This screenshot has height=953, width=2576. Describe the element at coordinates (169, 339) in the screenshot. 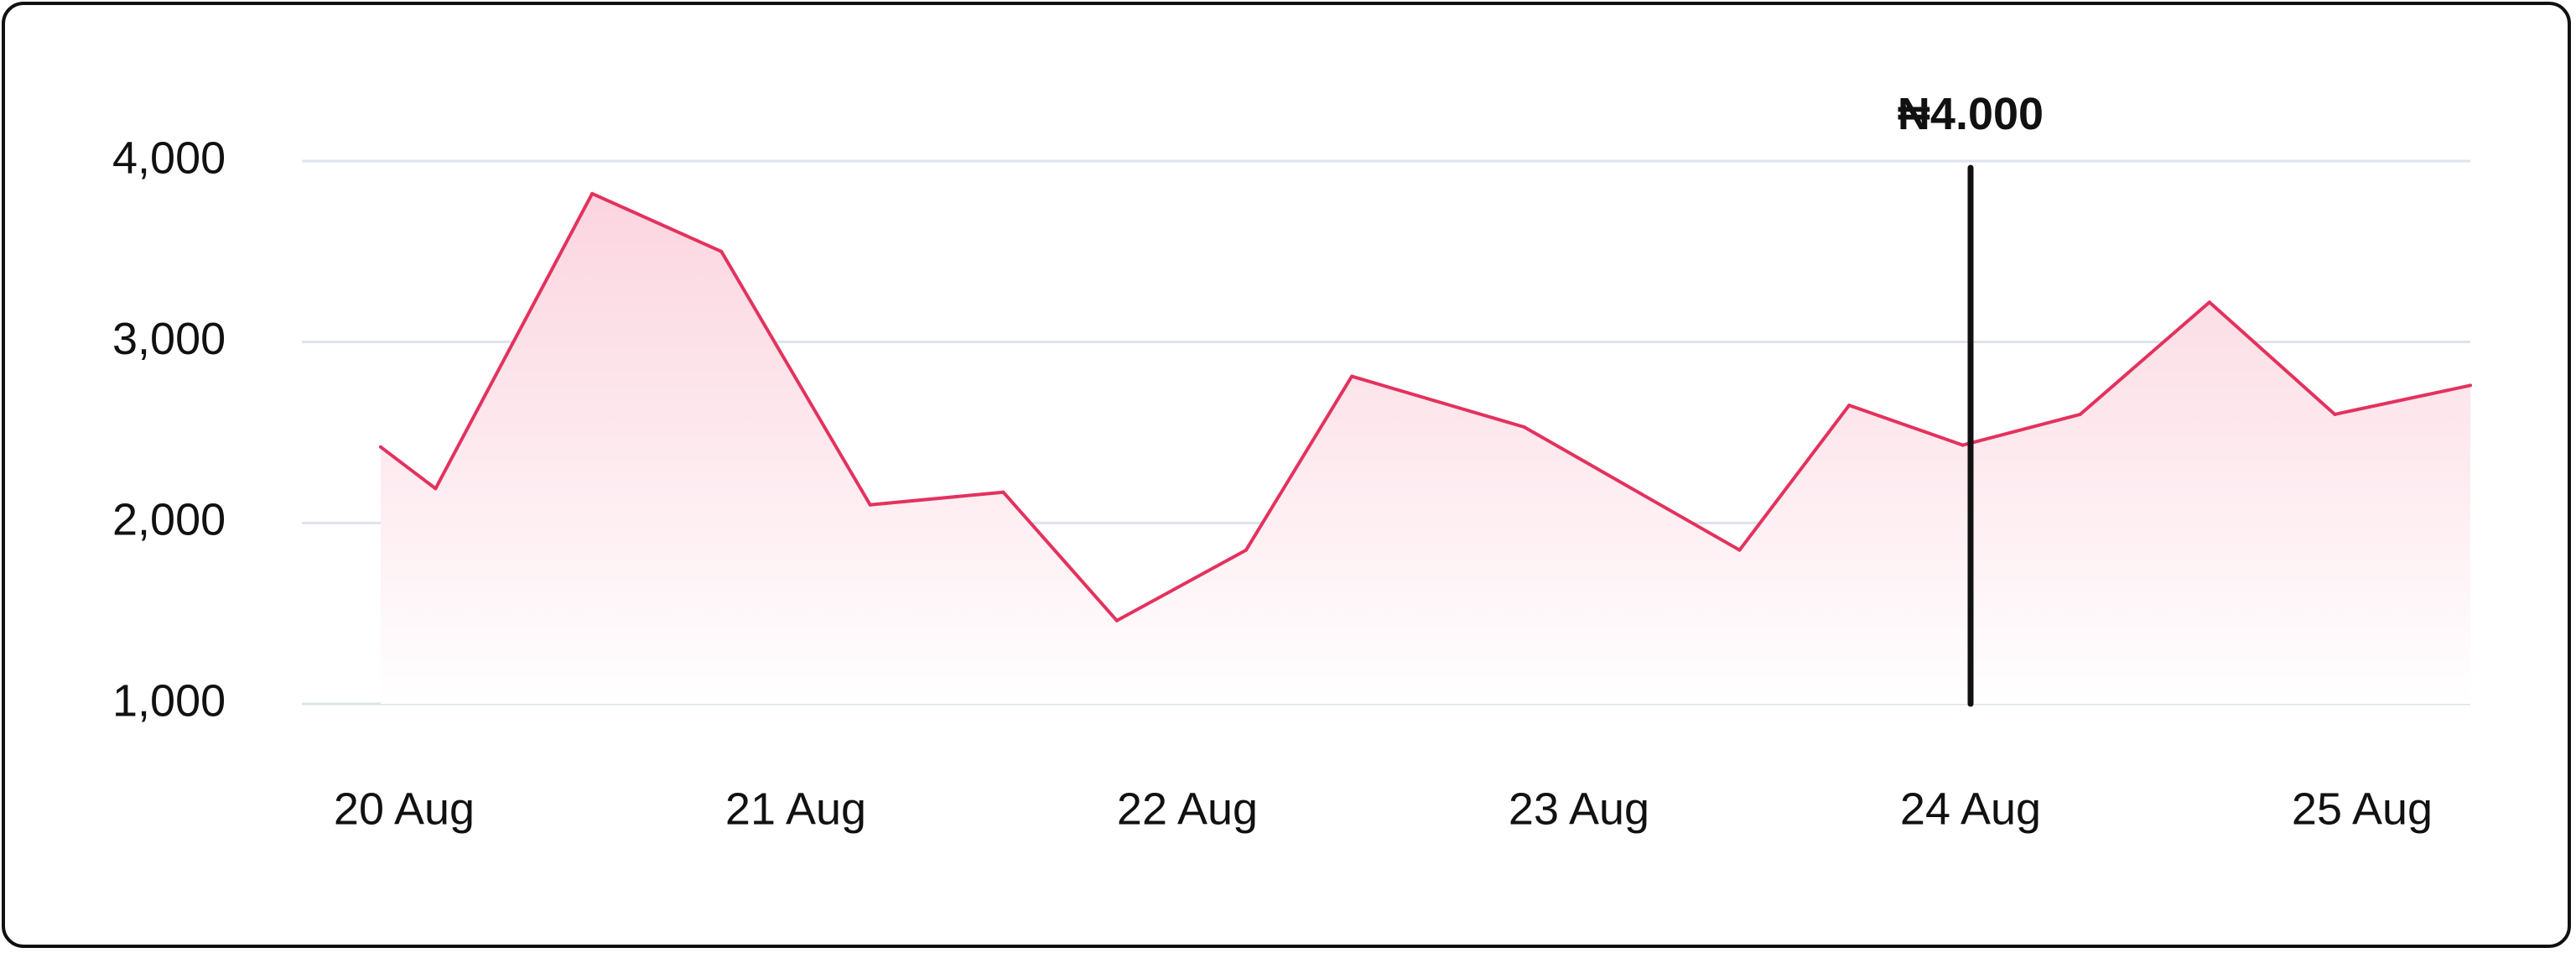

I see `y-tick-label: 3,000` at that location.